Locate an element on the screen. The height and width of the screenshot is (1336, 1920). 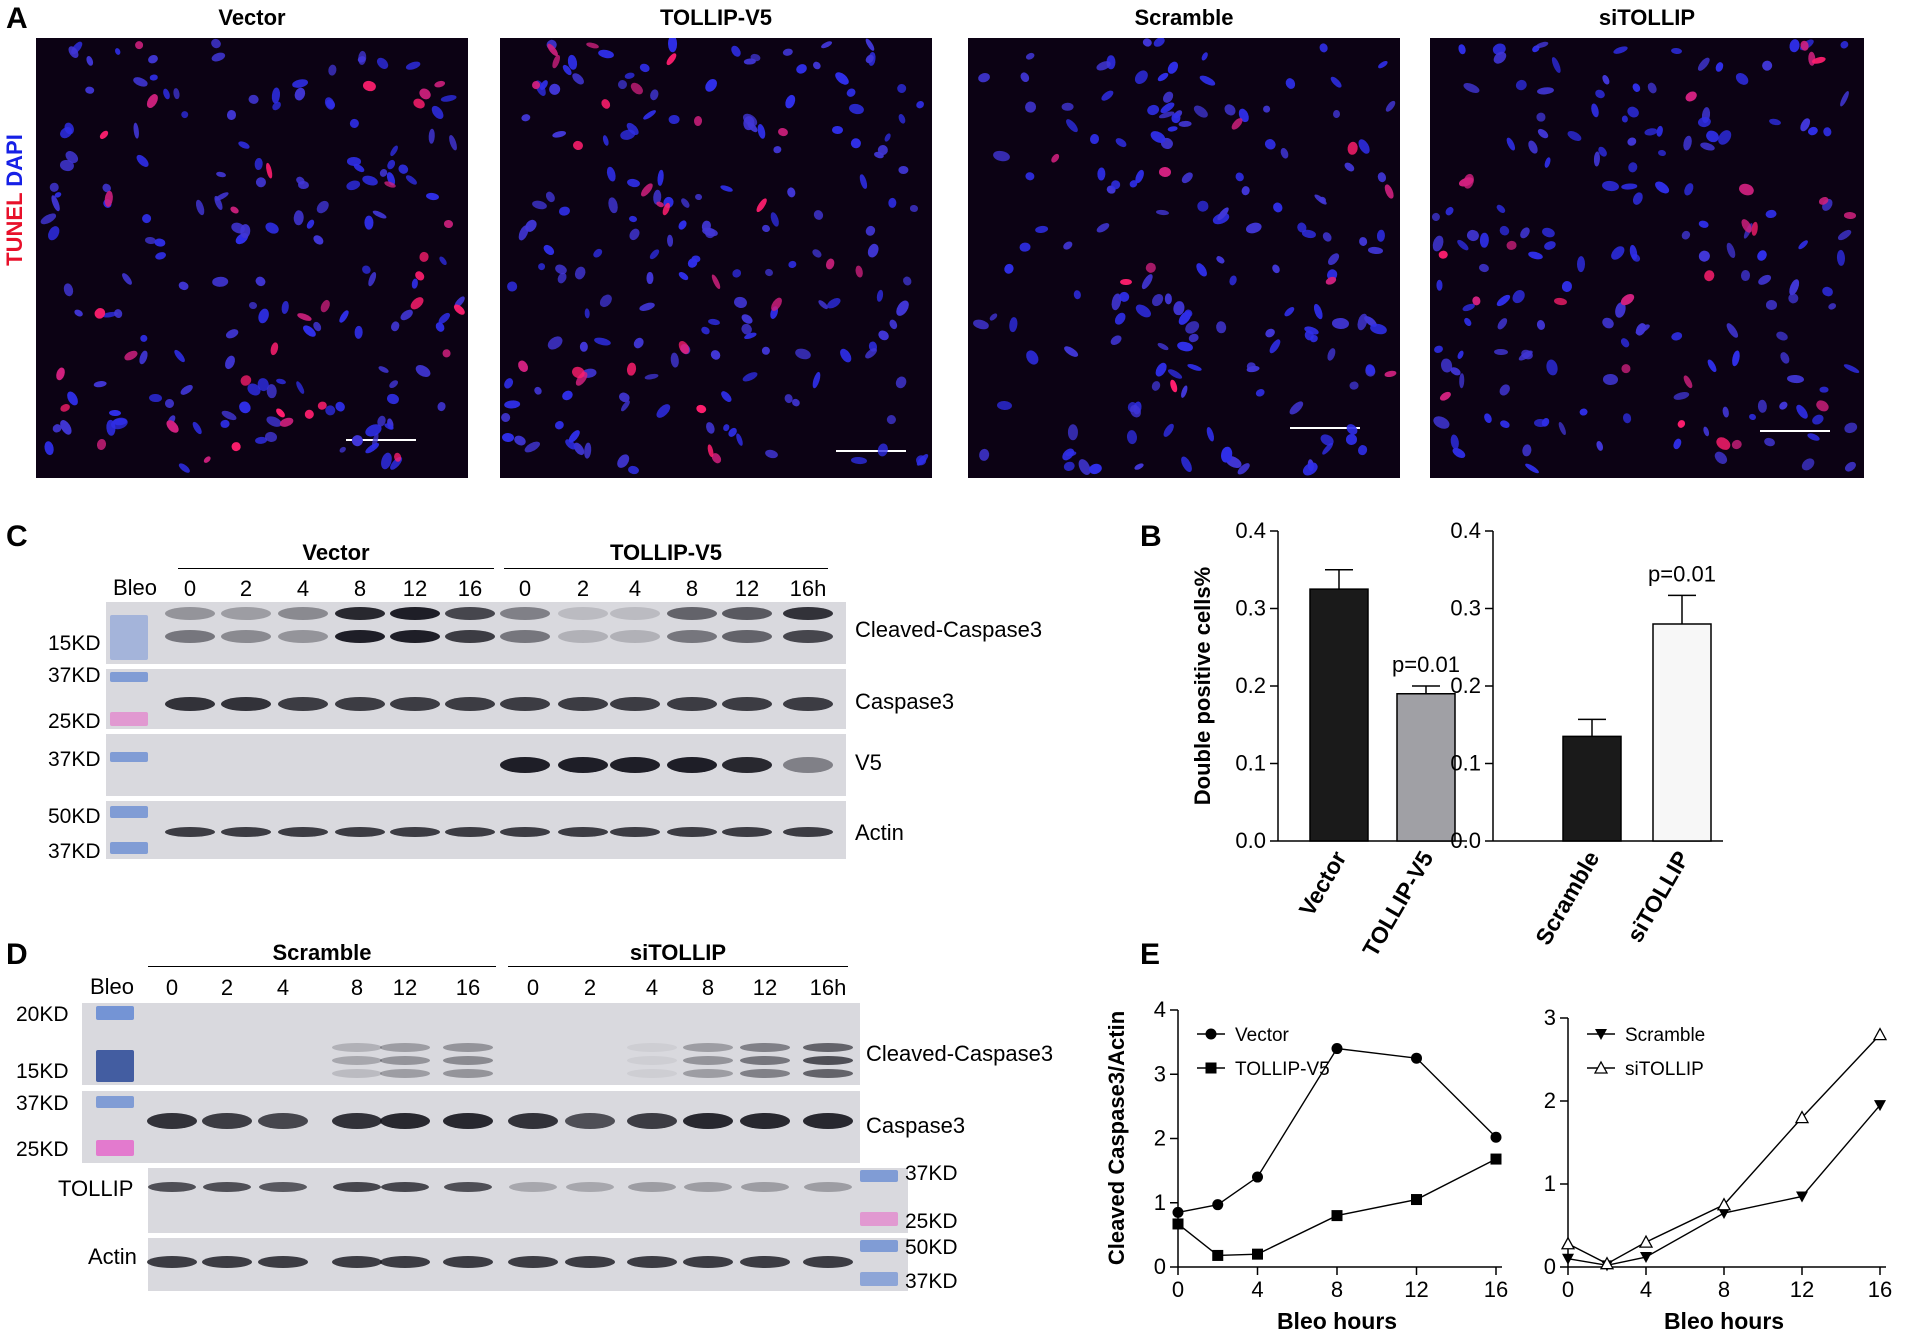
lane-label: 16h is located at coordinates (808, 588).